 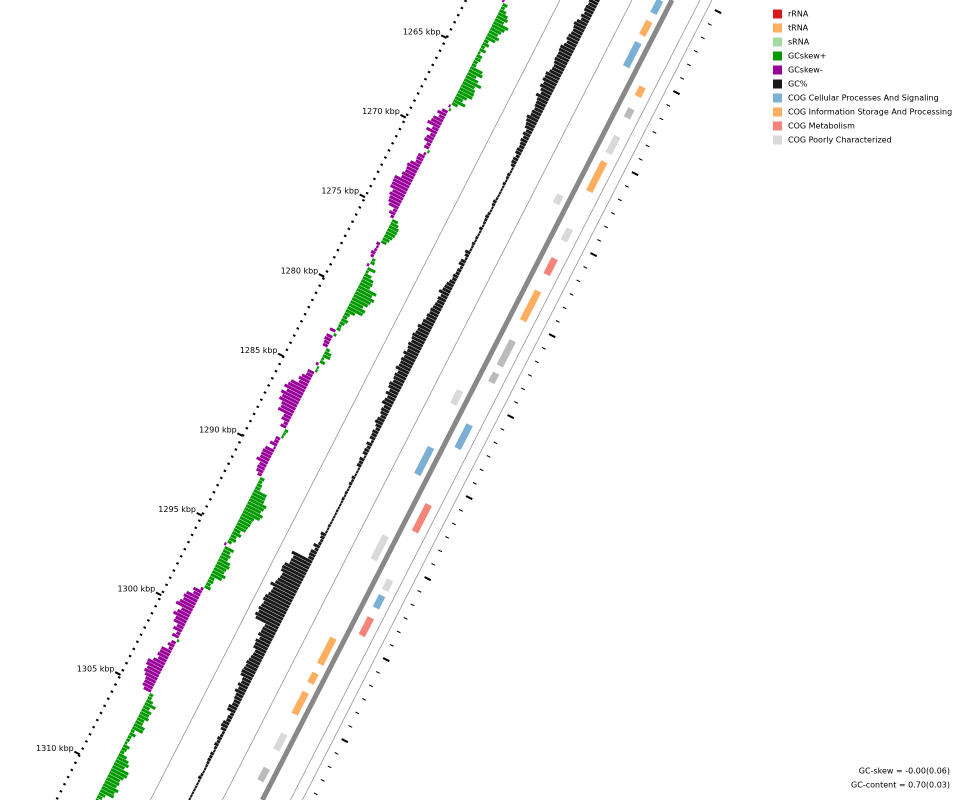 I want to click on scale-tick-label: 1295 kbp, so click(x=177, y=509).